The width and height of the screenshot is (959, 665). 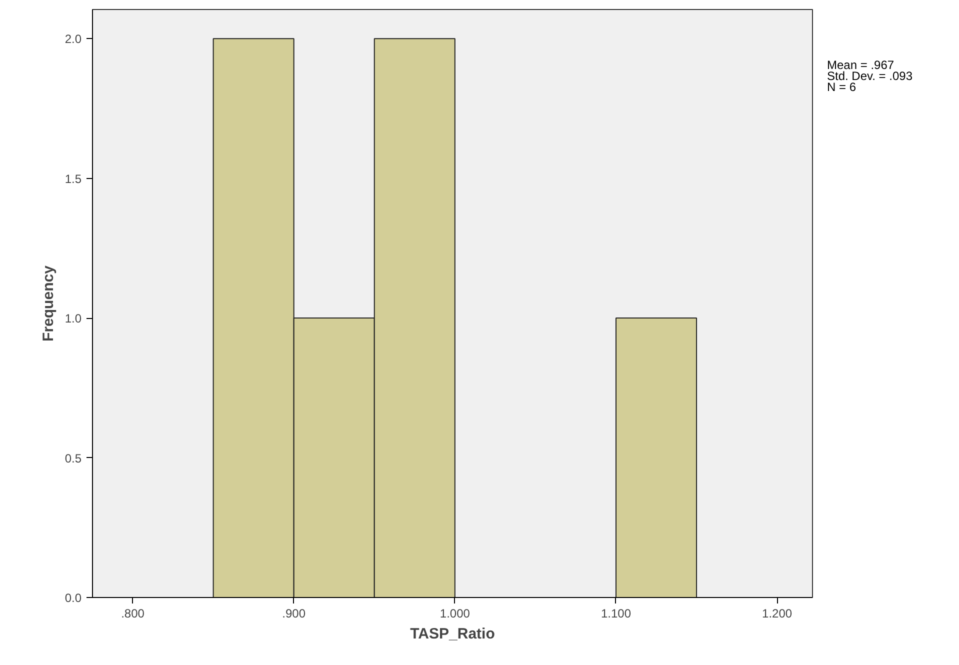 I want to click on x-axis-title: TASP_Ratio, so click(x=452, y=634).